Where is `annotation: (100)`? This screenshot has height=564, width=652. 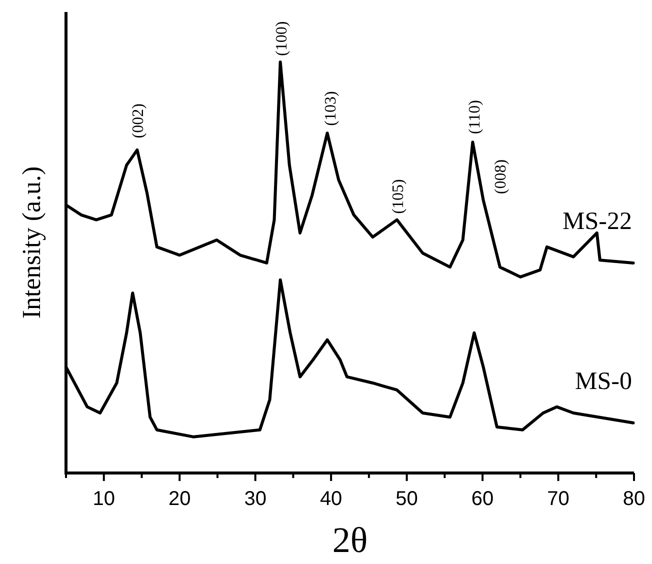 annotation: (100) is located at coordinates (281, 38).